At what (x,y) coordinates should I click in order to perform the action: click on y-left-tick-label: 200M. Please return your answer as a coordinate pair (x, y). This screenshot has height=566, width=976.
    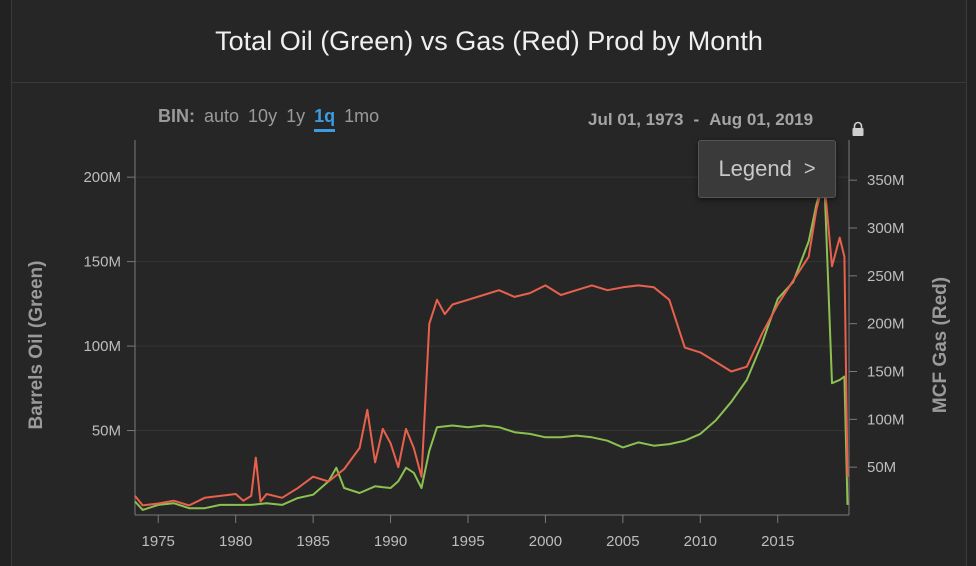
    Looking at the image, I should click on (102, 177).